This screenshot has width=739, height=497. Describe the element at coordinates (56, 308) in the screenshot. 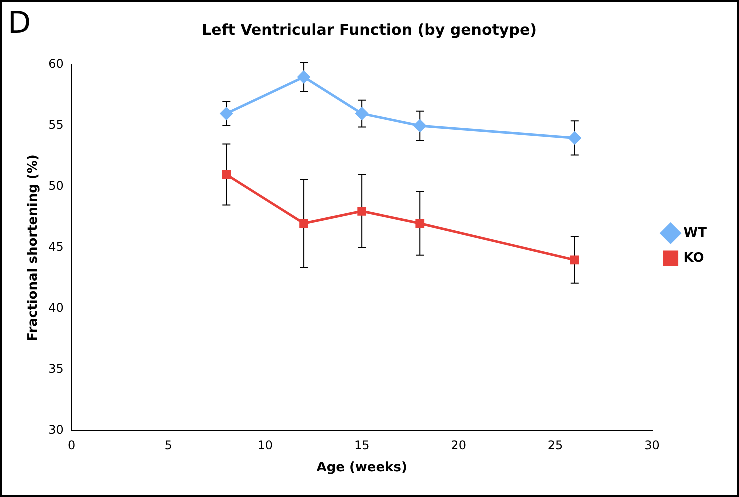

I see `y-tick-label: 40` at that location.